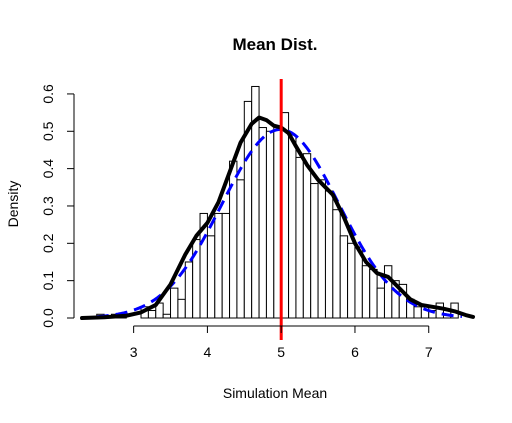 The width and height of the screenshot is (512, 423). Describe the element at coordinates (48, 243) in the screenshot. I see `y-tick-label: 0.2` at that location.